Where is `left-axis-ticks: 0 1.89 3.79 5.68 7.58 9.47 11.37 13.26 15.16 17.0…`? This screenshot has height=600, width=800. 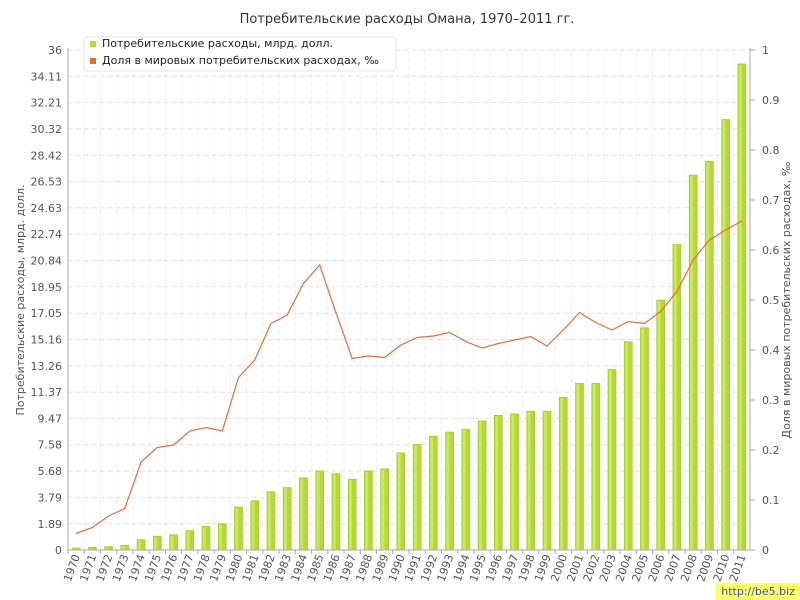
left-axis-ticks: 0 1.89 3.79 5.68 7.58 9.47 11.37 13.26 15.16 17.0… is located at coordinates (47, 300).